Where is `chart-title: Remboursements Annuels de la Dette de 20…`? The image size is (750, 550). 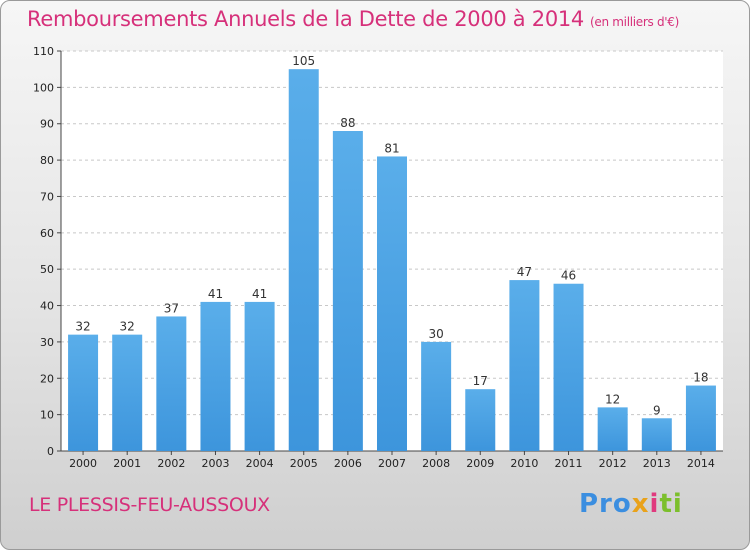 chart-title: Remboursements Annuels de la Dette de 20… is located at coordinates (353, 19).